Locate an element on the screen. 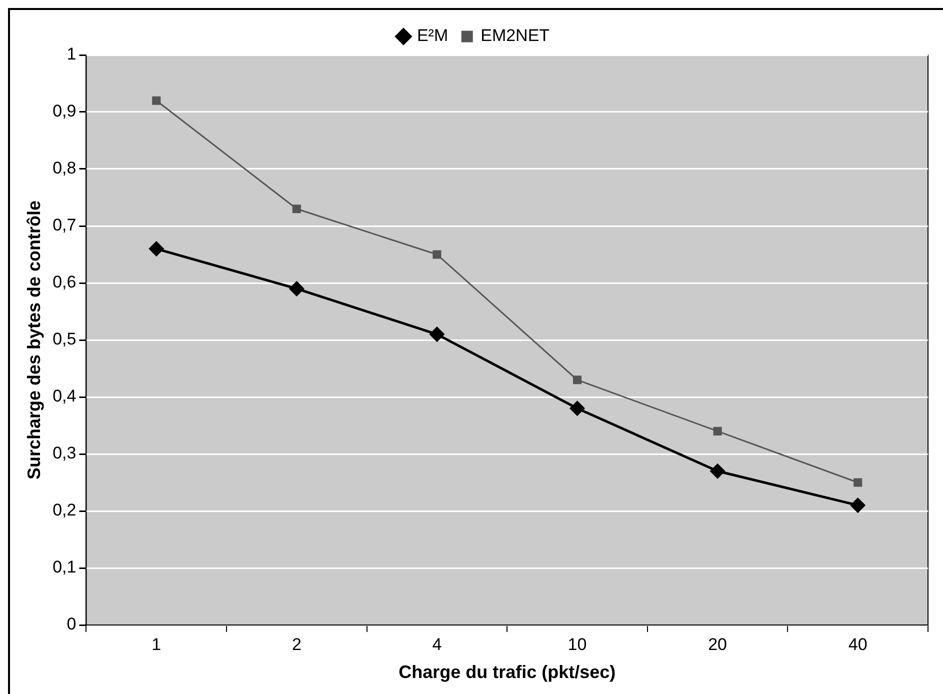  x-axis-title: Charge du trafic (pkt/sec) is located at coordinates (507, 672).